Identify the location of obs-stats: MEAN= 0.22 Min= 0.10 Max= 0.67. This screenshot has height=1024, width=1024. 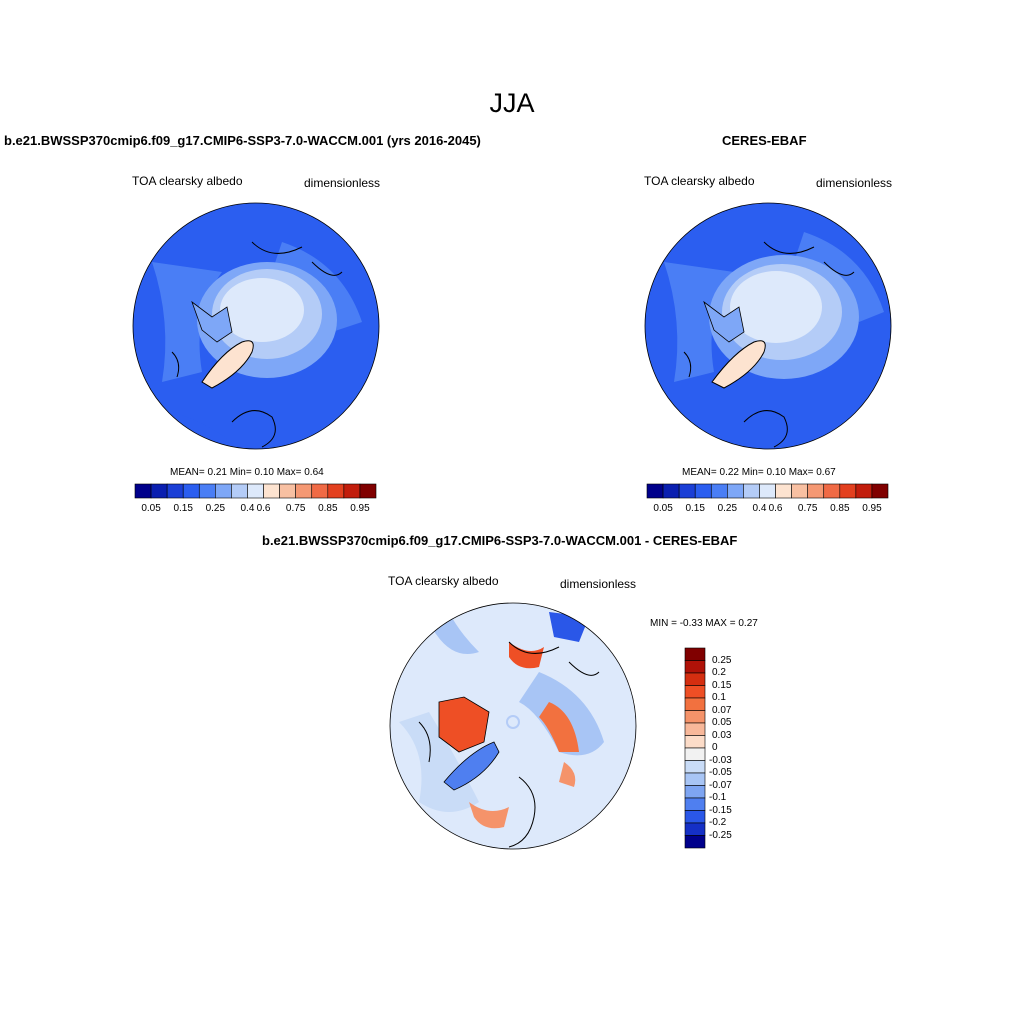
(759, 472).